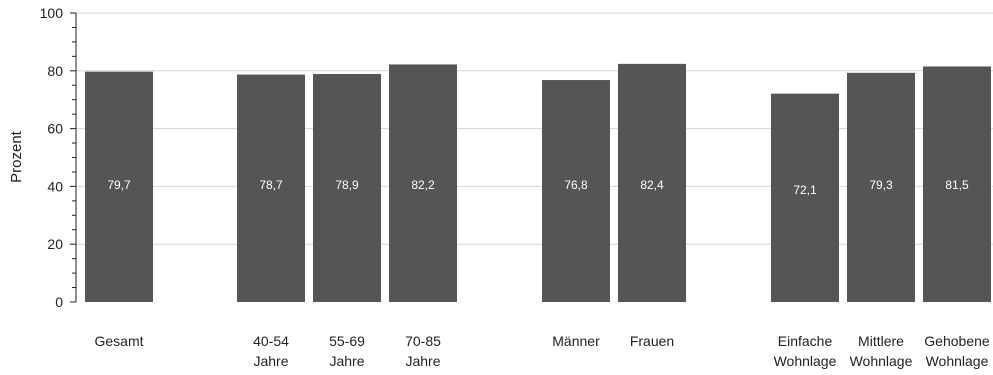  What do you see at coordinates (957, 341) in the screenshot?
I see `x-category-label: Gehobene` at bounding box center [957, 341].